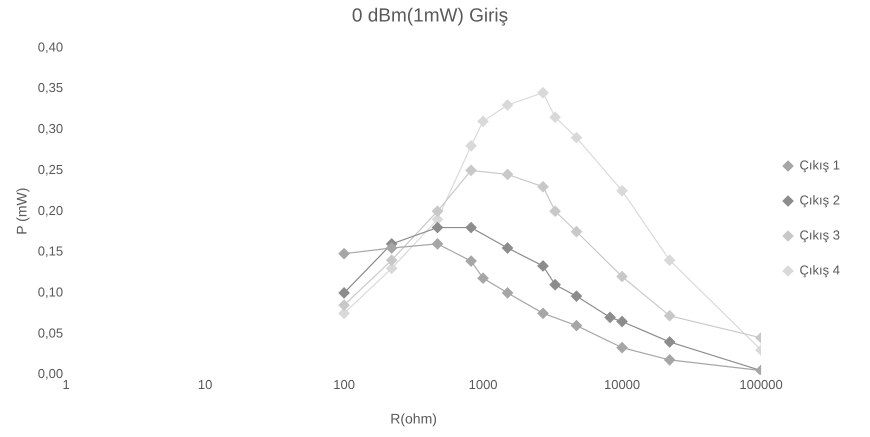 Image resolution: width=870 pixels, height=437 pixels. What do you see at coordinates (483, 384) in the screenshot?
I see `x-tick-label: 1000` at bounding box center [483, 384].